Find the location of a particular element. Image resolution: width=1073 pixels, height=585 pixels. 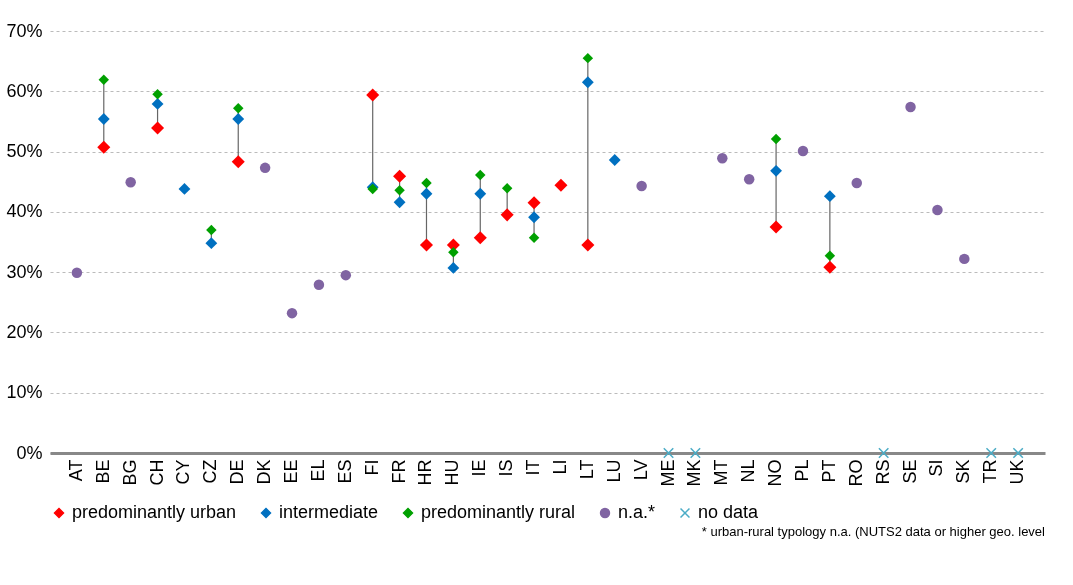

x-tick-label: MK is located at coordinates (694, 473).